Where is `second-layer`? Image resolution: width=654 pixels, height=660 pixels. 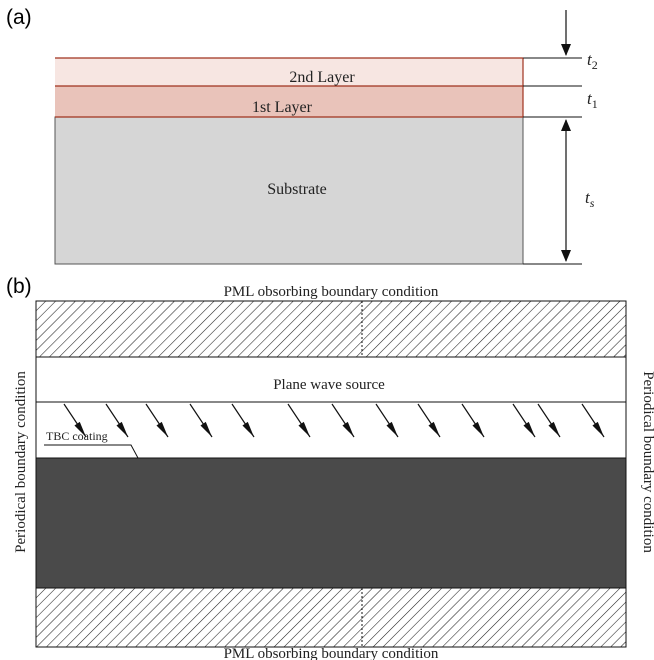
second-layer is located at coordinates (289, 72).